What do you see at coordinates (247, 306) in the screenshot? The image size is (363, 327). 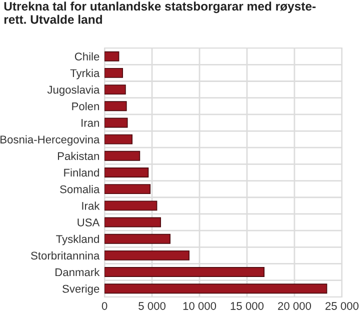 I see `x-tick-label: 15 000` at bounding box center [247, 306].